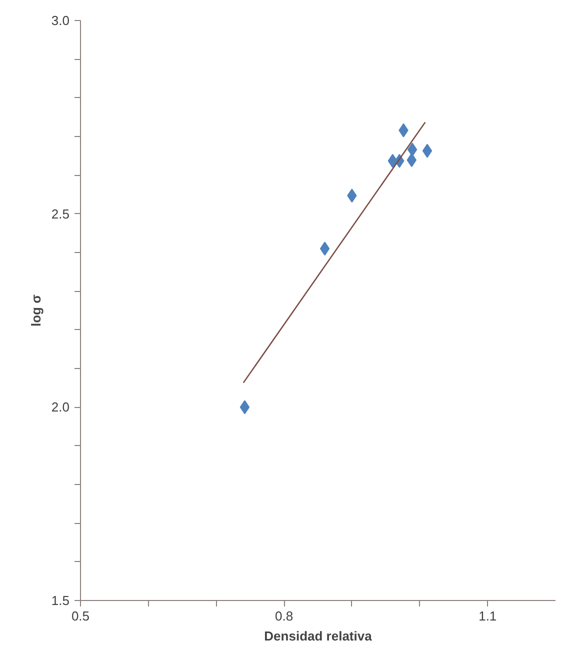 This screenshot has width=565, height=660. I want to click on y-tick-label: 3.0, so click(60, 20).